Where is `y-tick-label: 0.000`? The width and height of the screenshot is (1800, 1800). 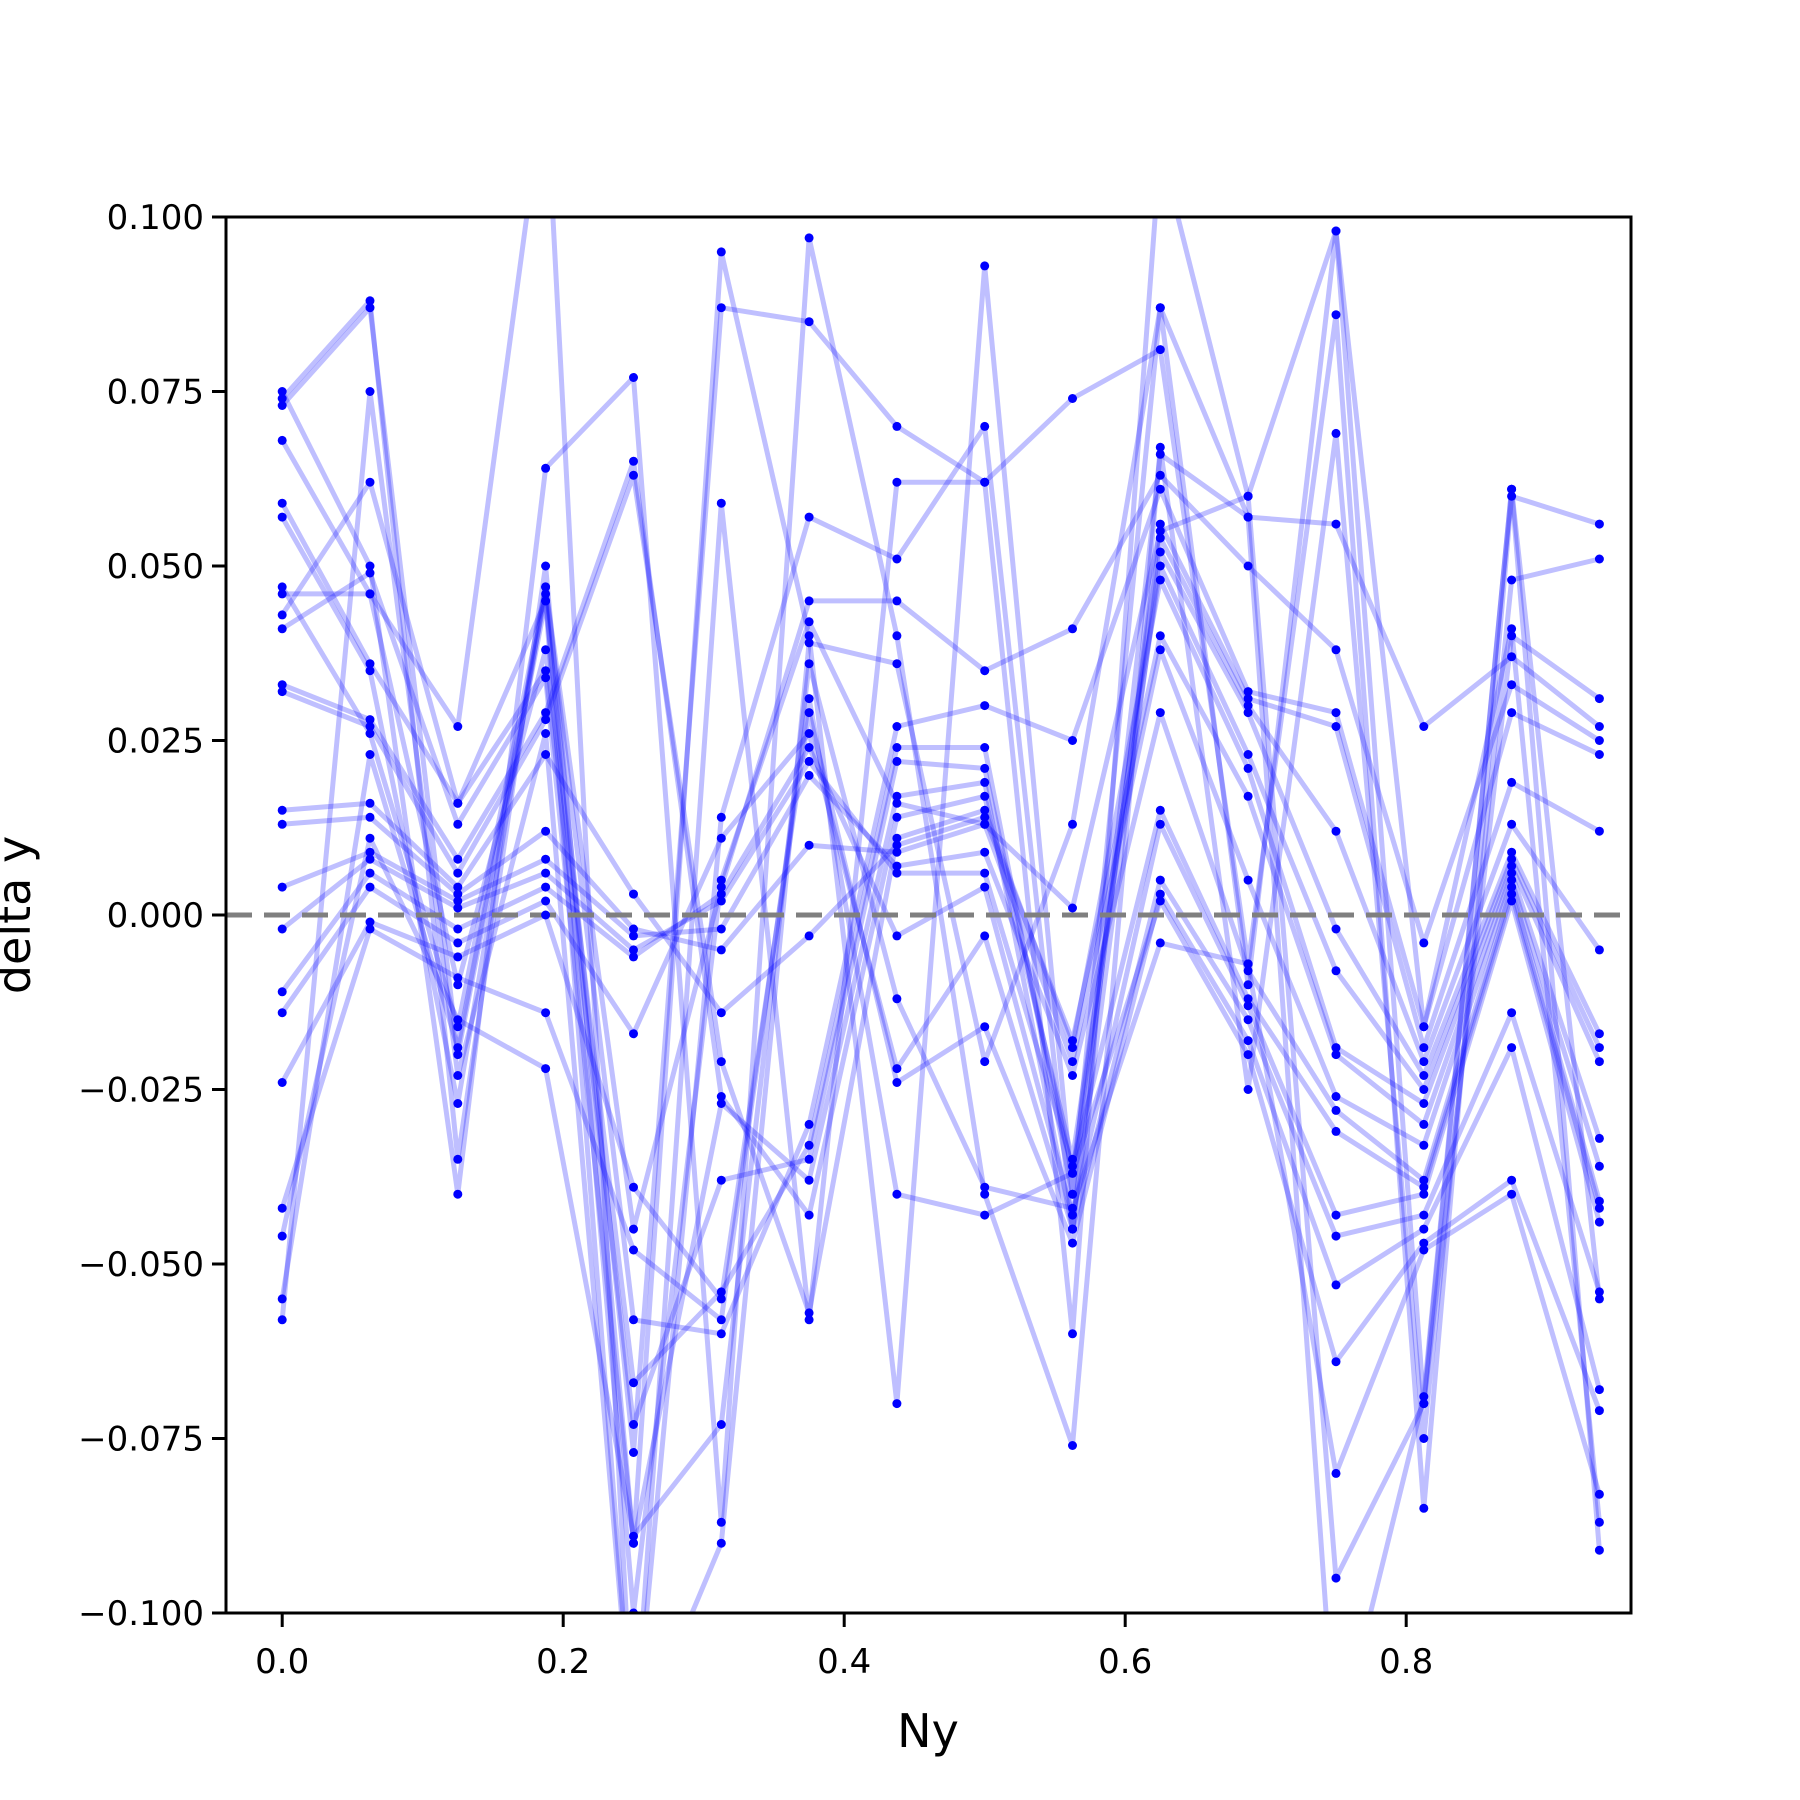
y-tick-label: 0.000 is located at coordinates (155, 916).